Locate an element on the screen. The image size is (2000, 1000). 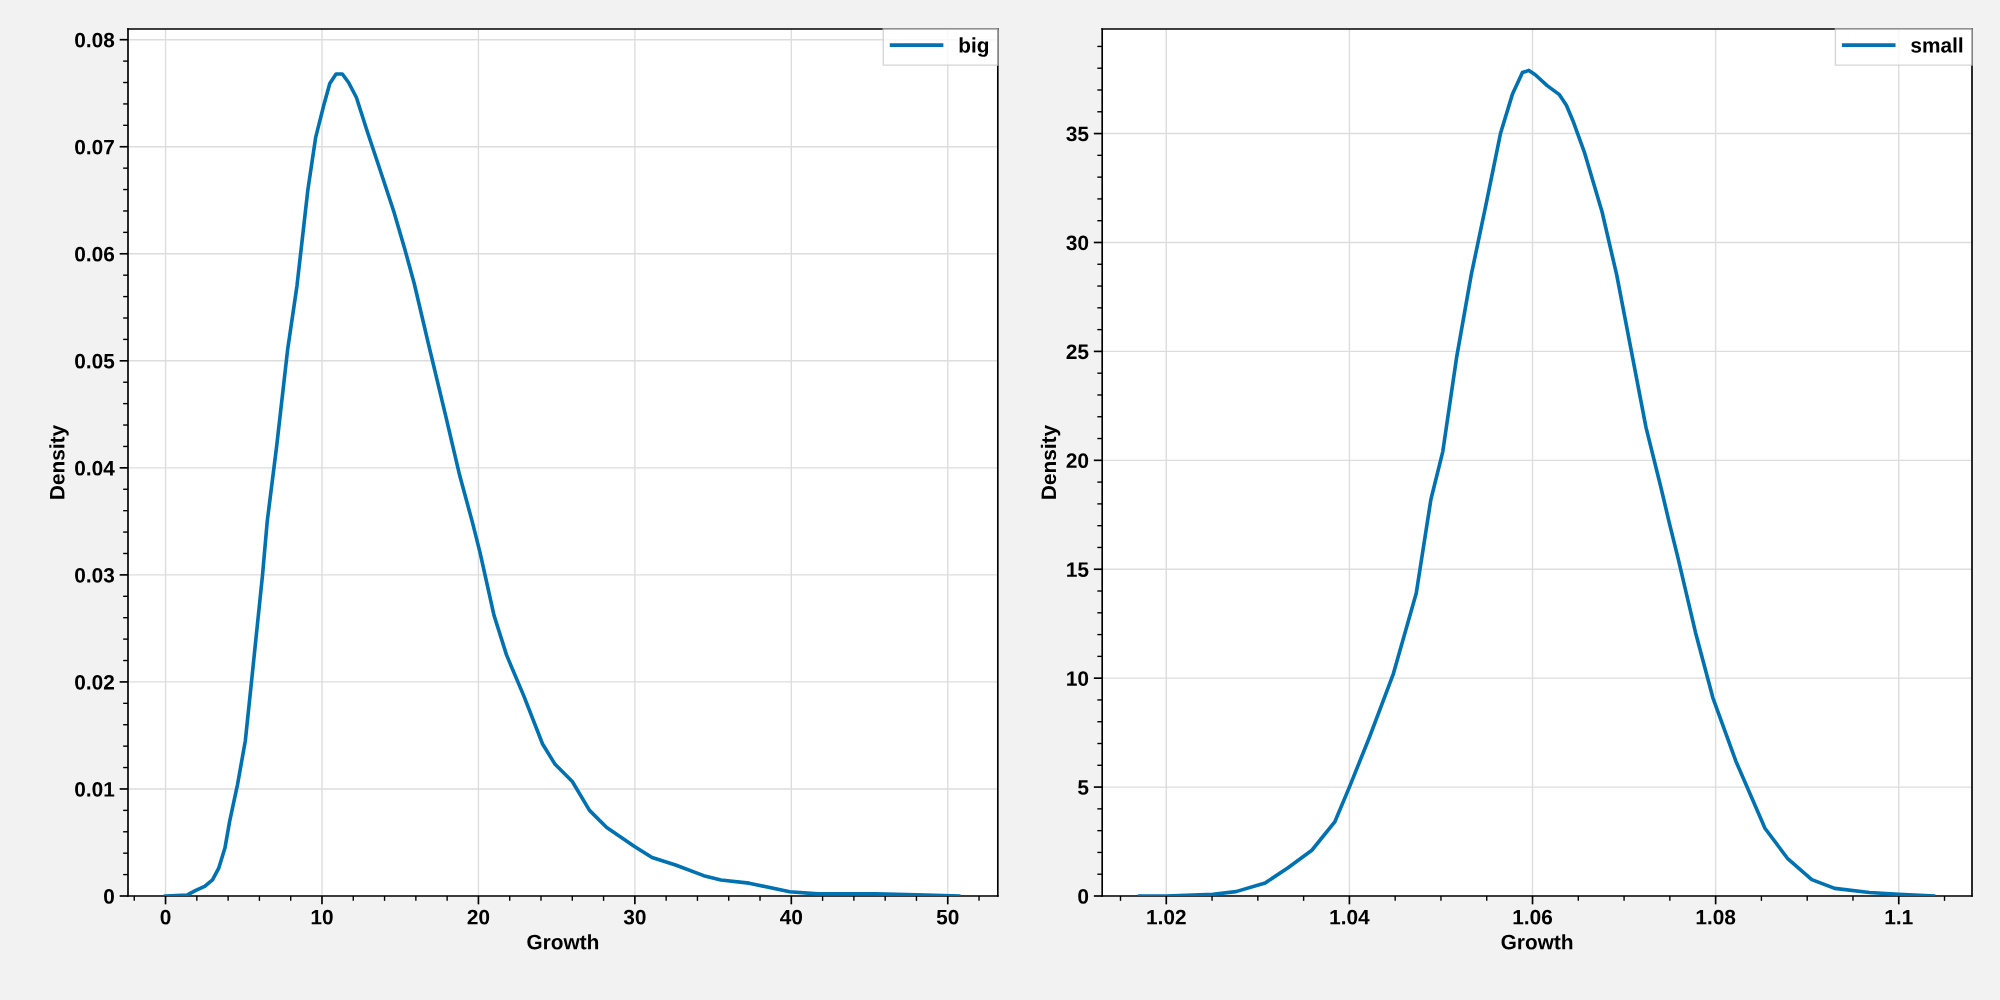
y-tick-label: 20 is located at coordinates (1077, 461).